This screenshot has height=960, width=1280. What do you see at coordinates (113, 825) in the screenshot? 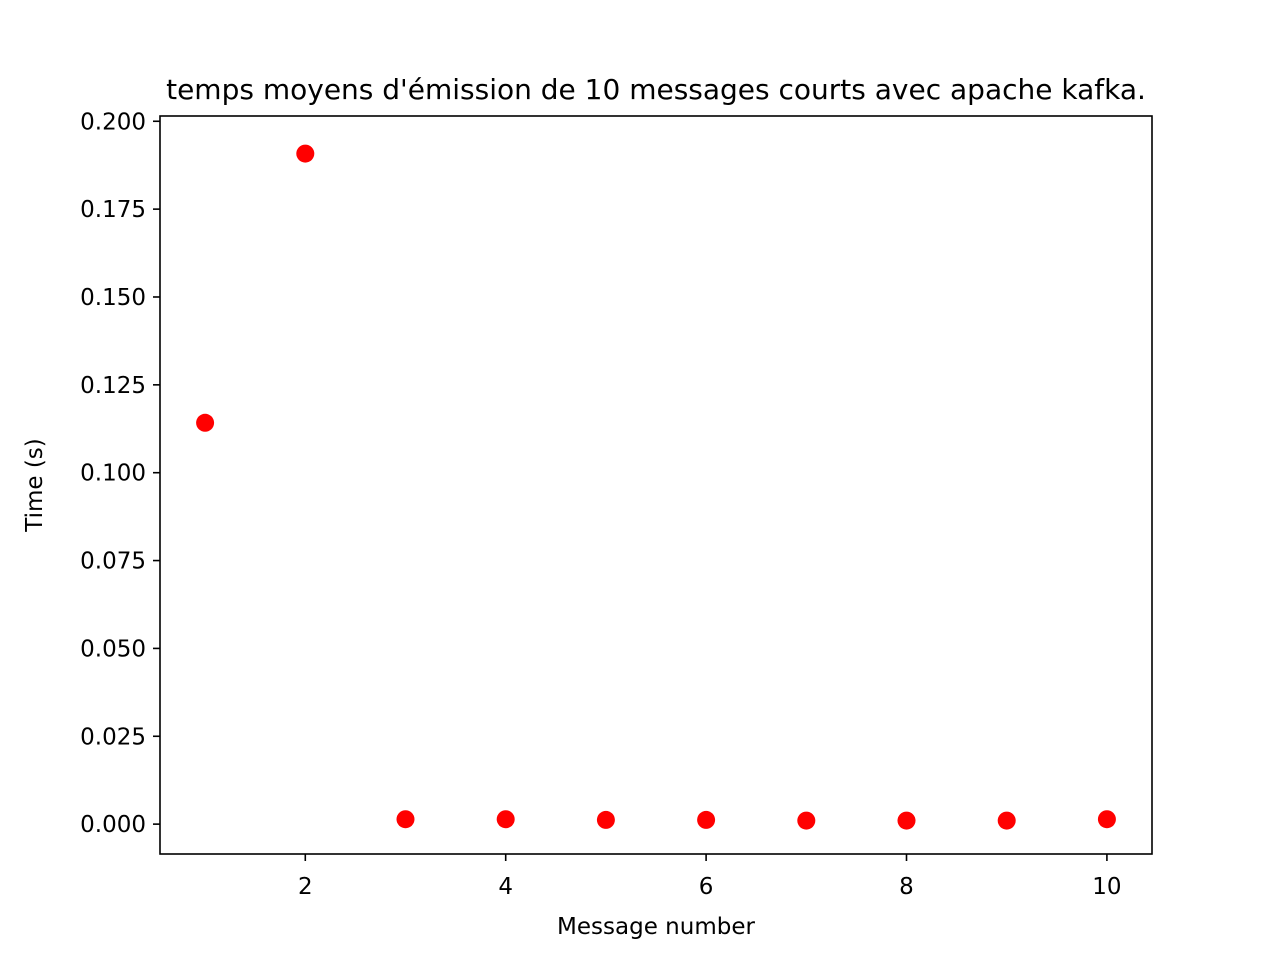
I see `y-tick-label: 0.000` at bounding box center [113, 825].